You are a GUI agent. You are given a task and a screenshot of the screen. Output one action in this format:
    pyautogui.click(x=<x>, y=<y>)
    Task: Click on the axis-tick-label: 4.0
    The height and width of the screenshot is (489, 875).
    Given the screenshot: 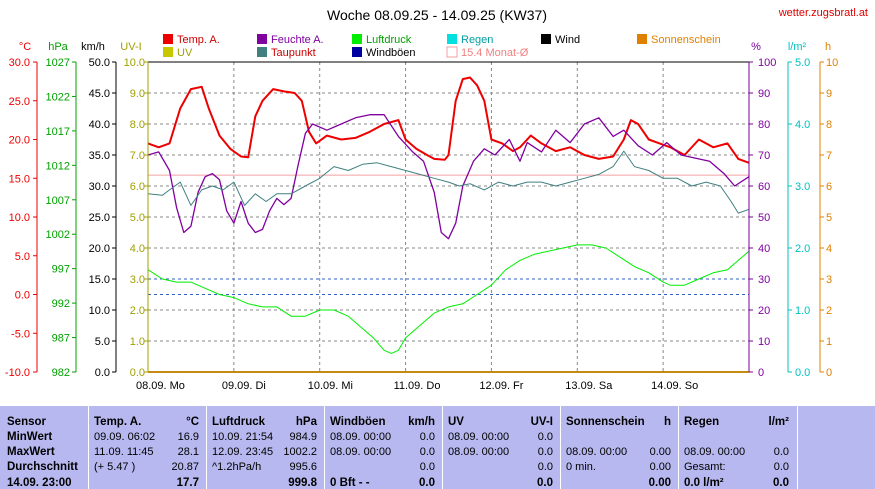 What is the action you would take?
    pyautogui.click(x=802, y=125)
    